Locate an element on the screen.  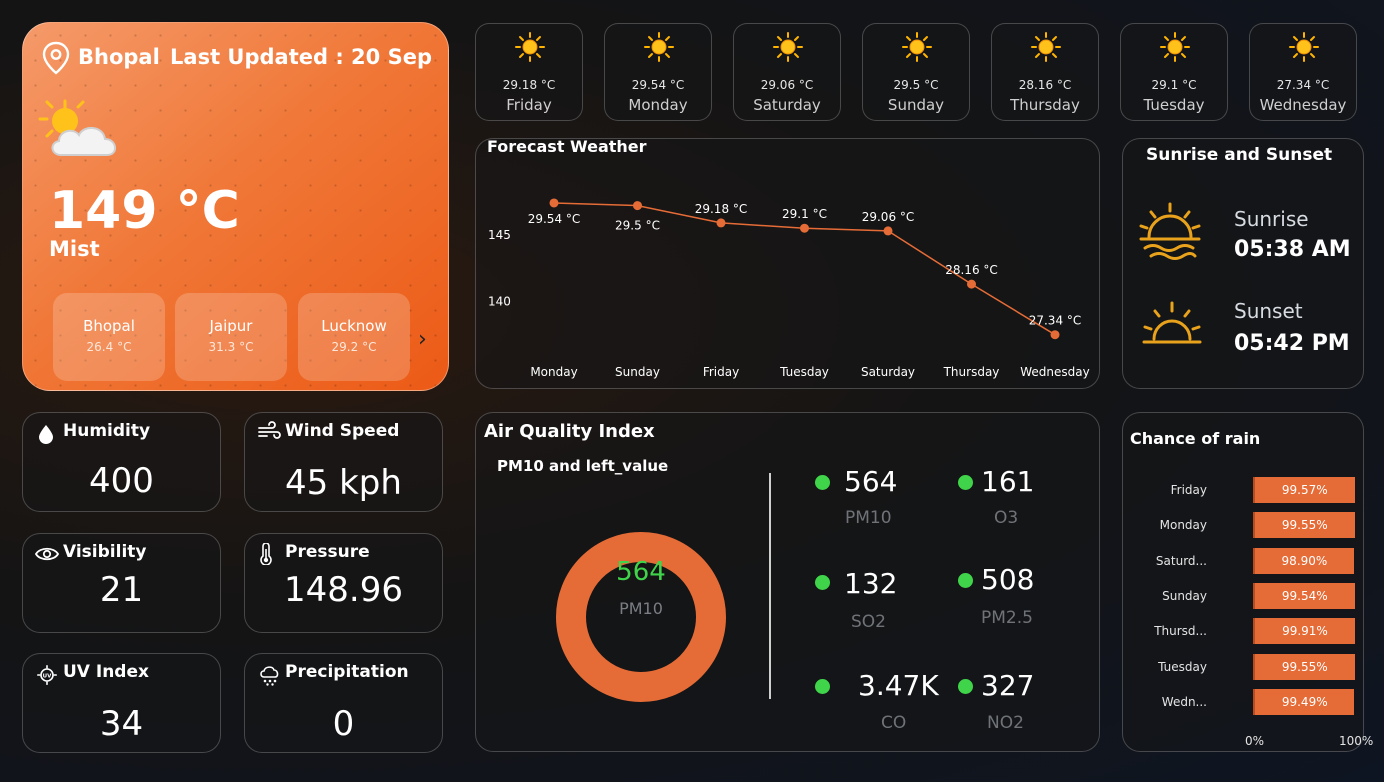
forecast-x-tick-label: Monday is located at coordinates (553, 372).